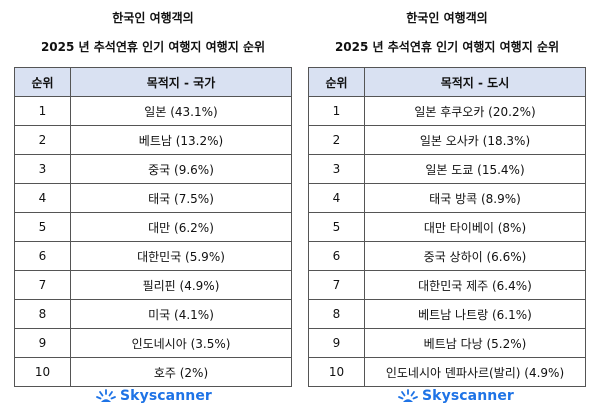  I want to click on table-row: 3 중국 (9.6%), so click(153, 169).